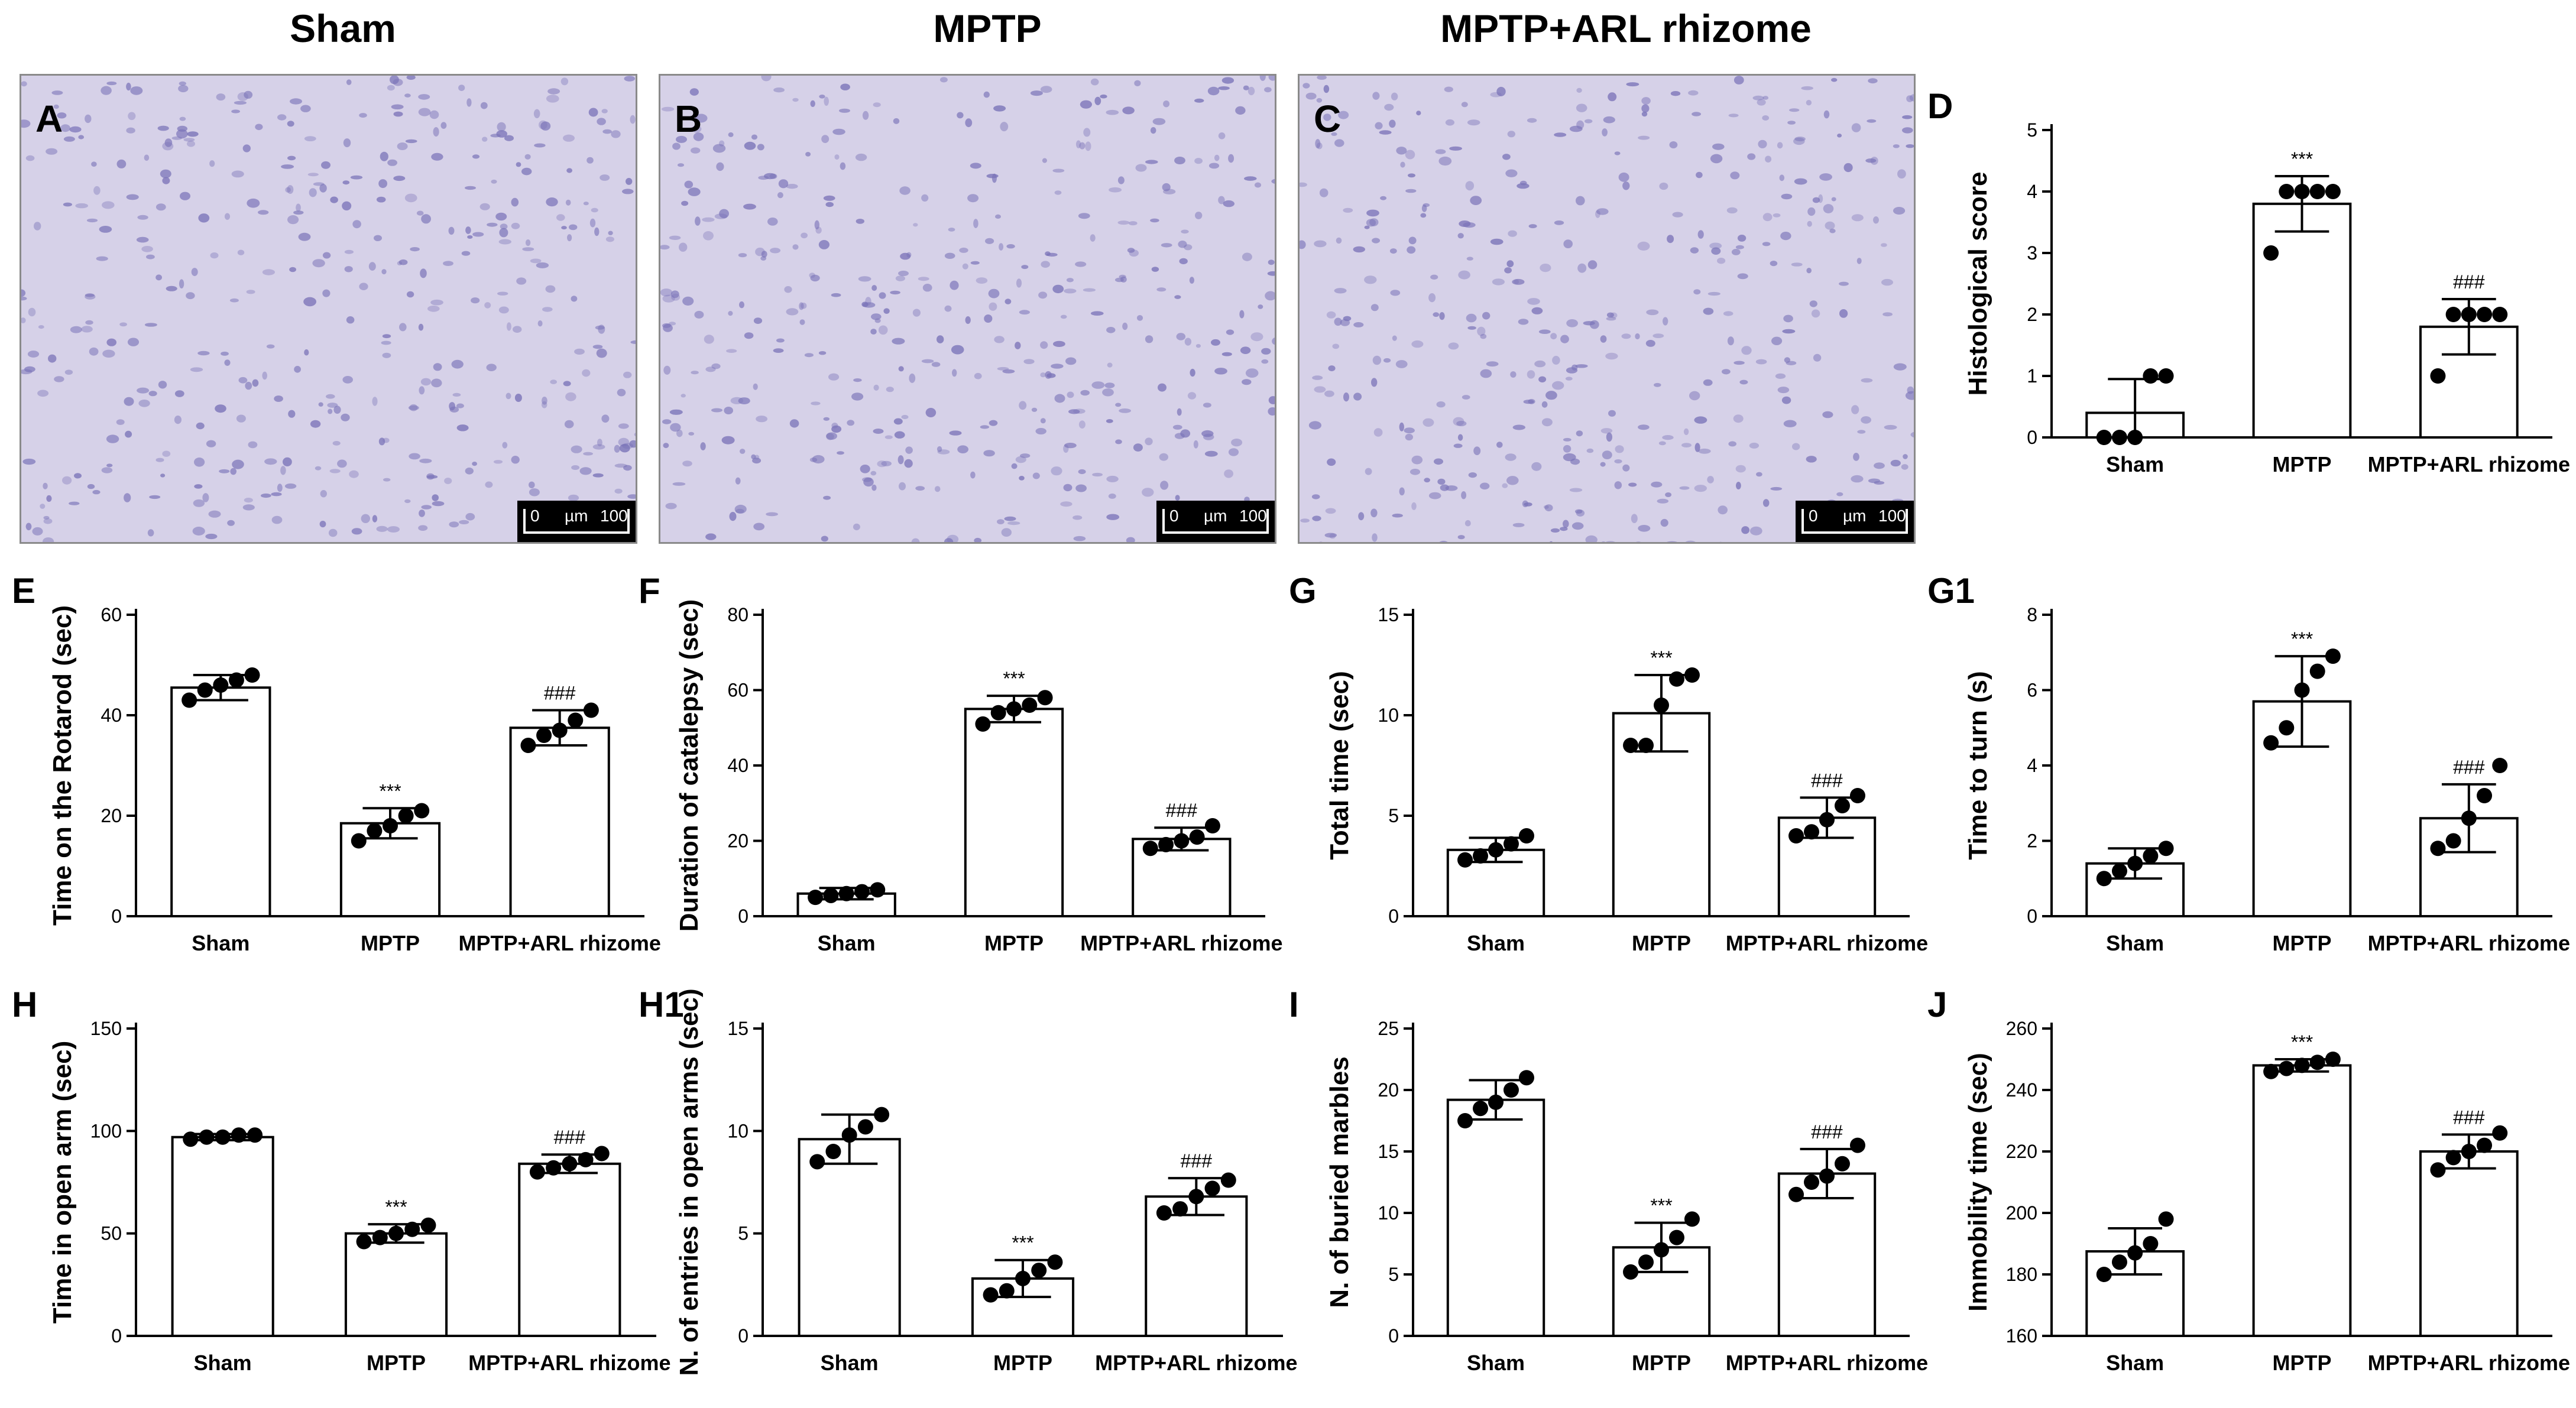  I want to click on bar, so click(396, 1284).